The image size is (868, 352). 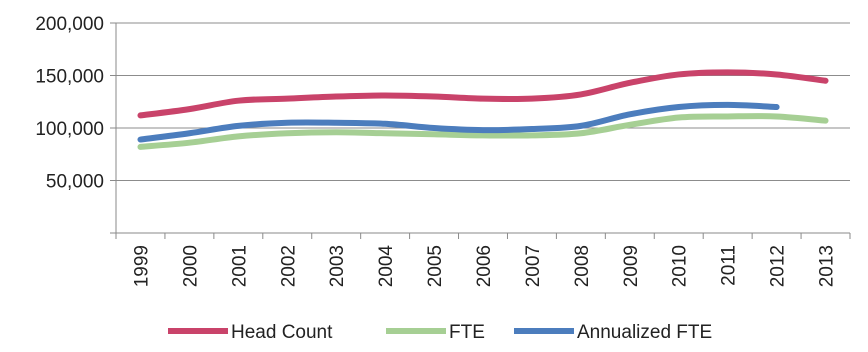 What do you see at coordinates (631, 266) in the screenshot?
I see `x-tick-label: 2009` at bounding box center [631, 266].